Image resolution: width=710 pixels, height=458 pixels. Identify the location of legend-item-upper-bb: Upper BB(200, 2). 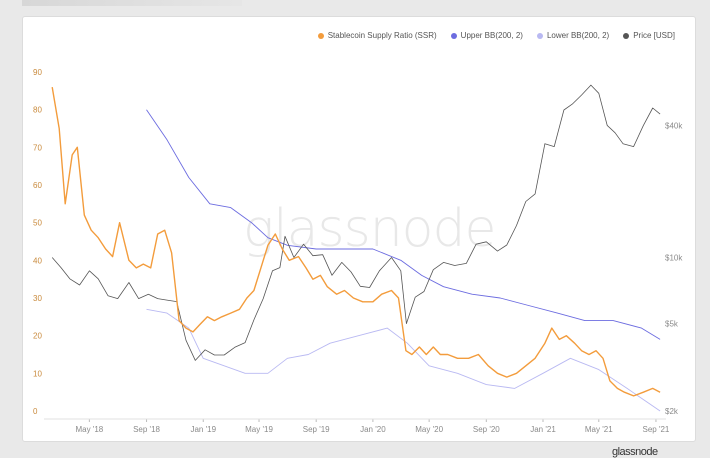
(486, 35).